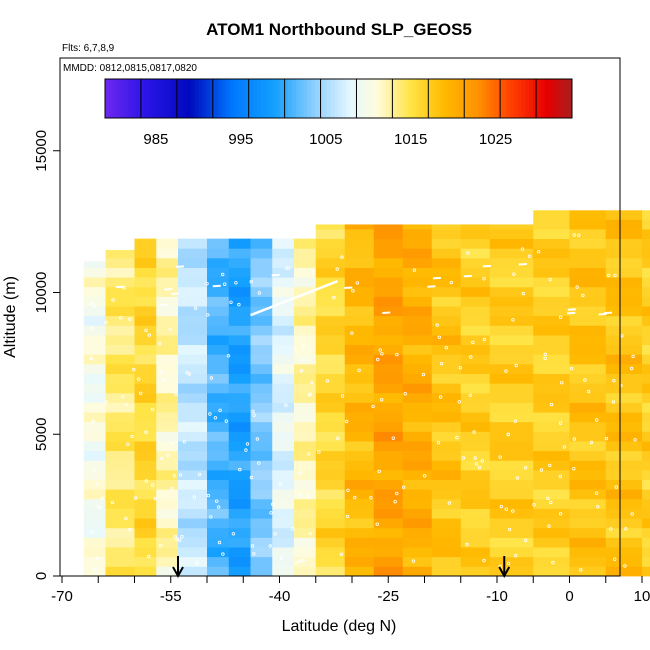 This screenshot has width=650, height=650. I want to click on flight-track-segment, so click(120, 287).